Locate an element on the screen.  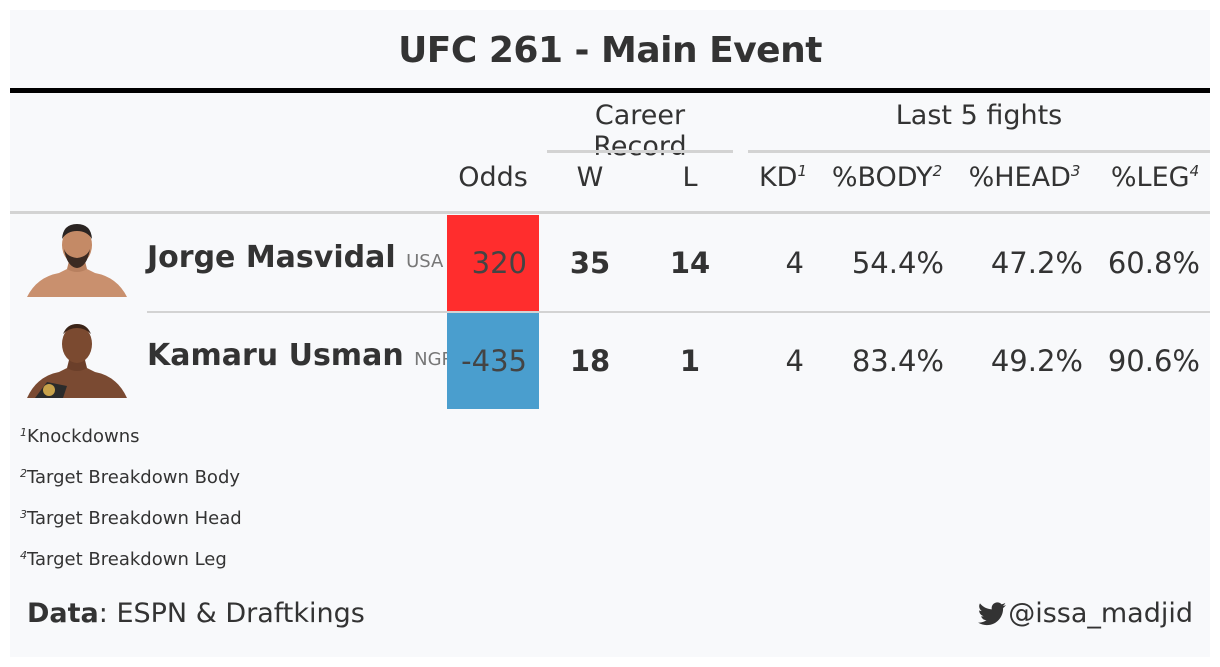
leg-label: %LEG is located at coordinates (1150, 177).